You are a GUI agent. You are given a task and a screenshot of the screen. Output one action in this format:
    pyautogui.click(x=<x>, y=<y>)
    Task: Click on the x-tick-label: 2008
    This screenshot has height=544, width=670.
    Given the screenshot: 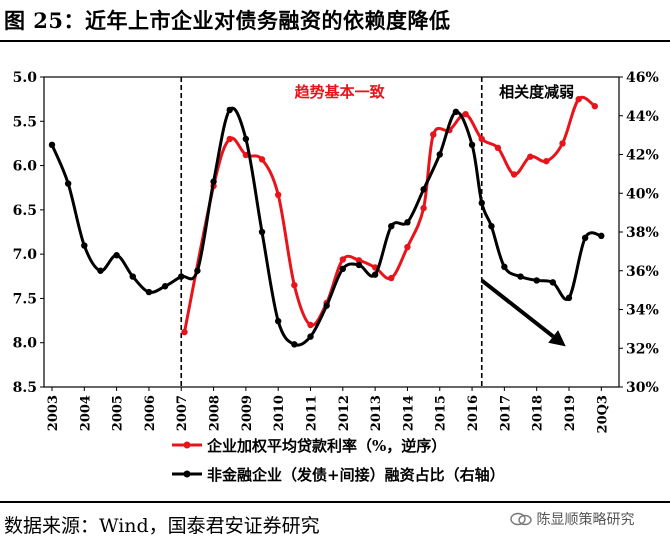 What is the action you would take?
    pyautogui.click(x=215, y=413)
    